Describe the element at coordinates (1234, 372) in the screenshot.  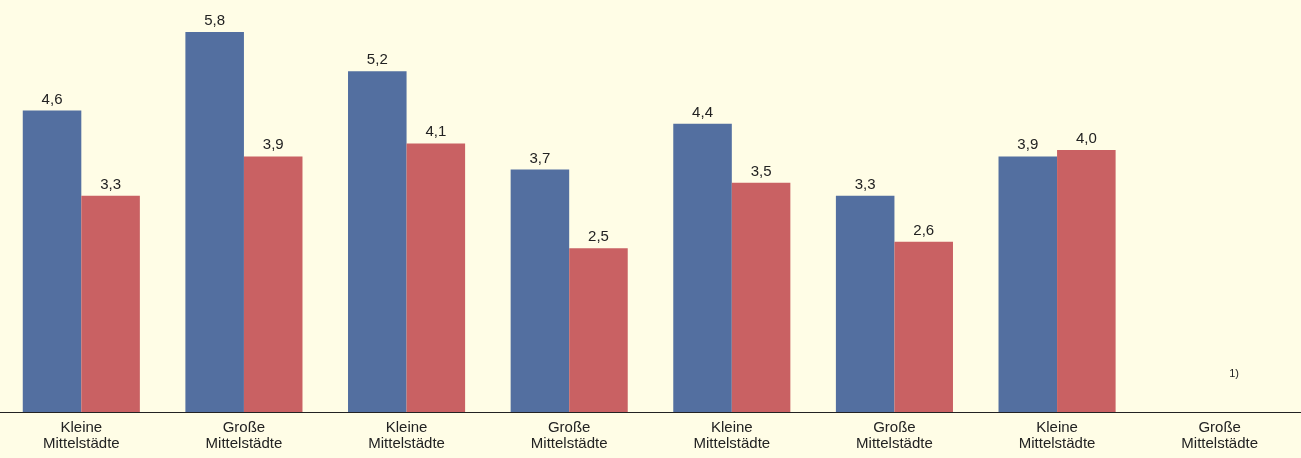
I see `annotation: 1)` at that location.